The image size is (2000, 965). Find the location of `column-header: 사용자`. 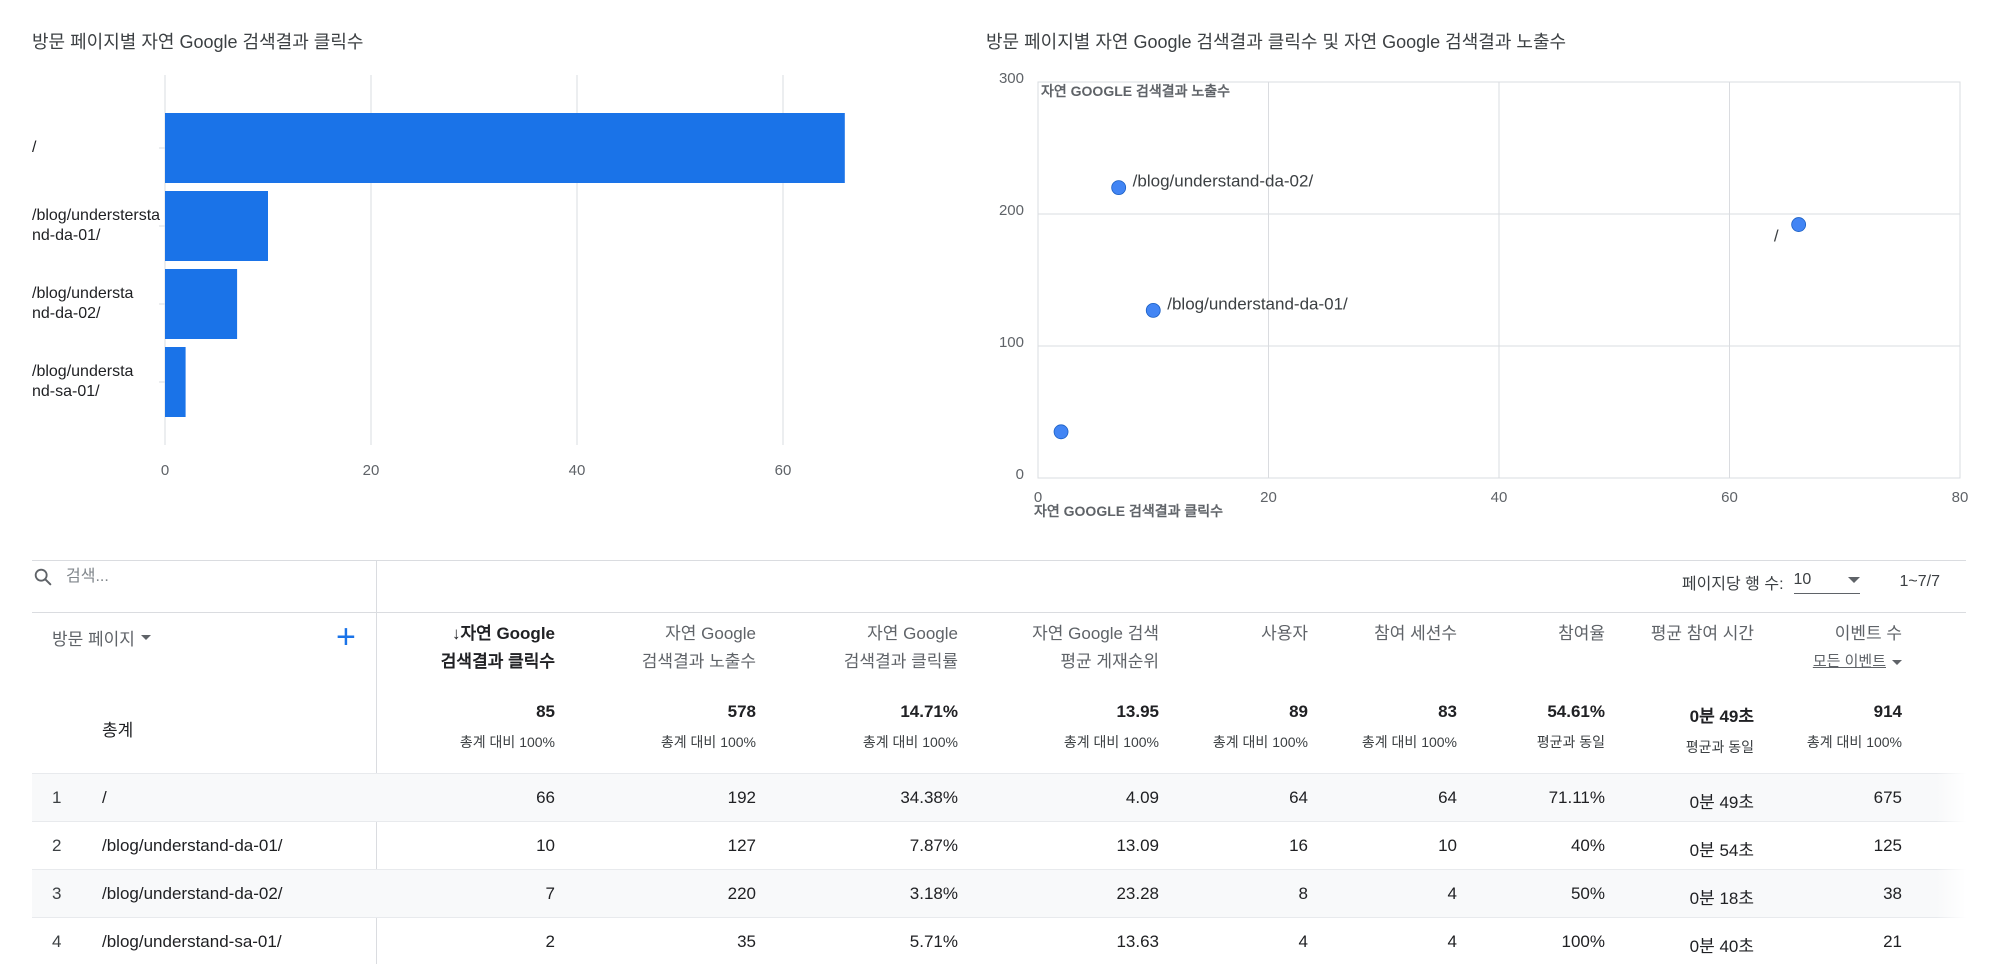

column-header: 사용자 is located at coordinates (1238, 634).